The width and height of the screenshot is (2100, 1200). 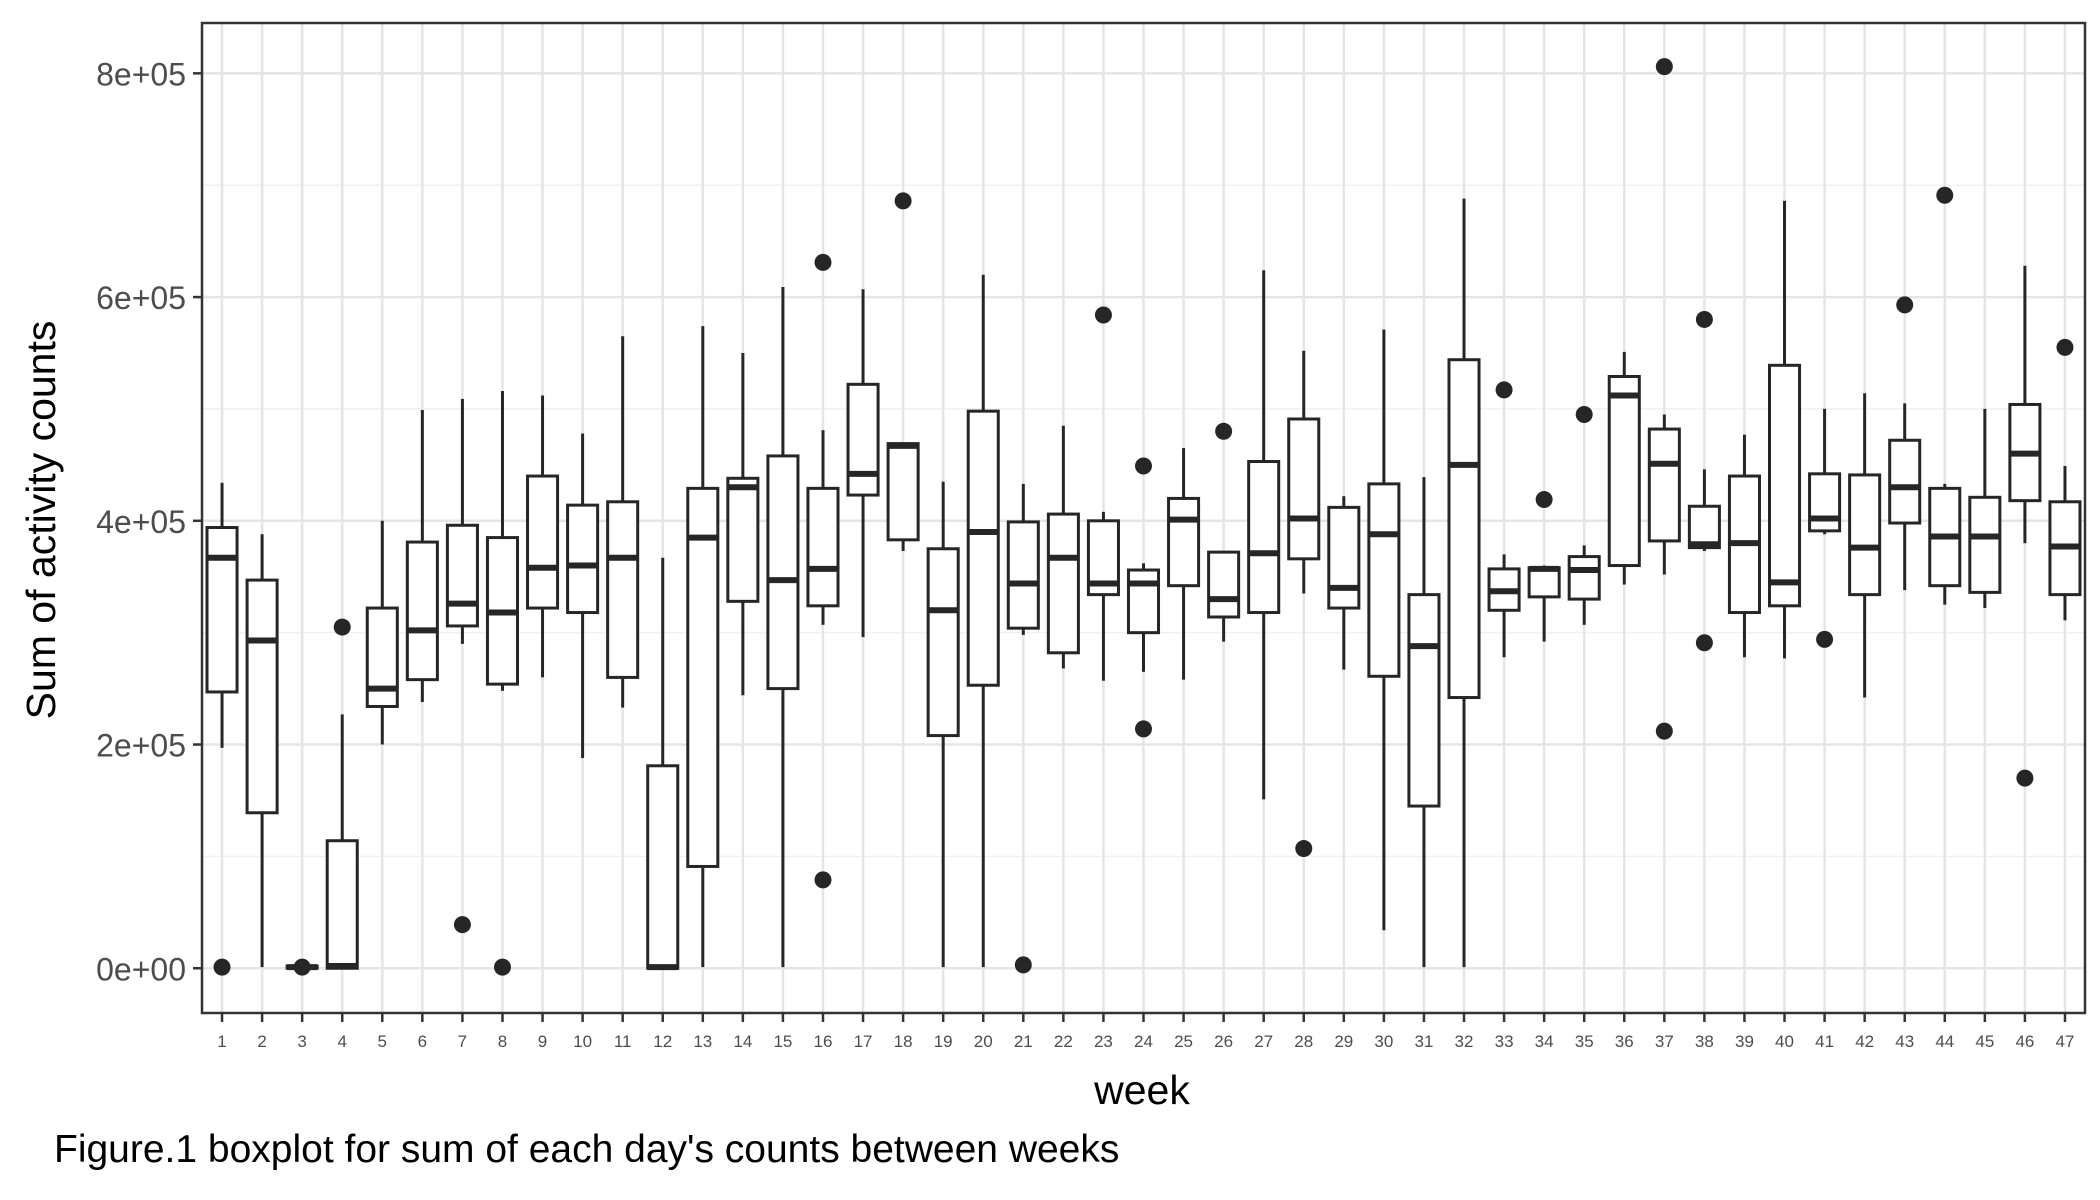 I want to click on x-tick-label: 46, so click(x=2024, y=1041).